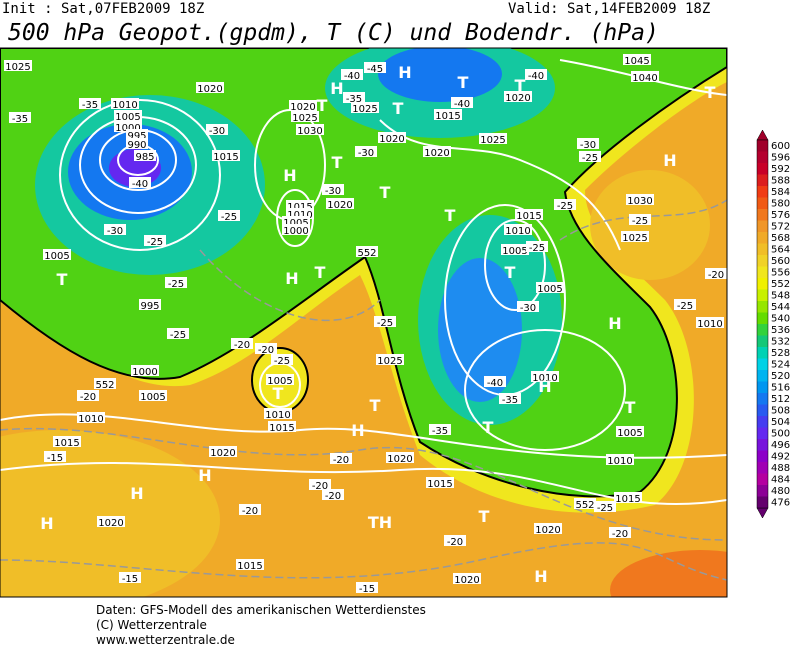  What do you see at coordinates (780, 433) in the screenshot?
I see `colorbar-label: 500` at bounding box center [780, 433].